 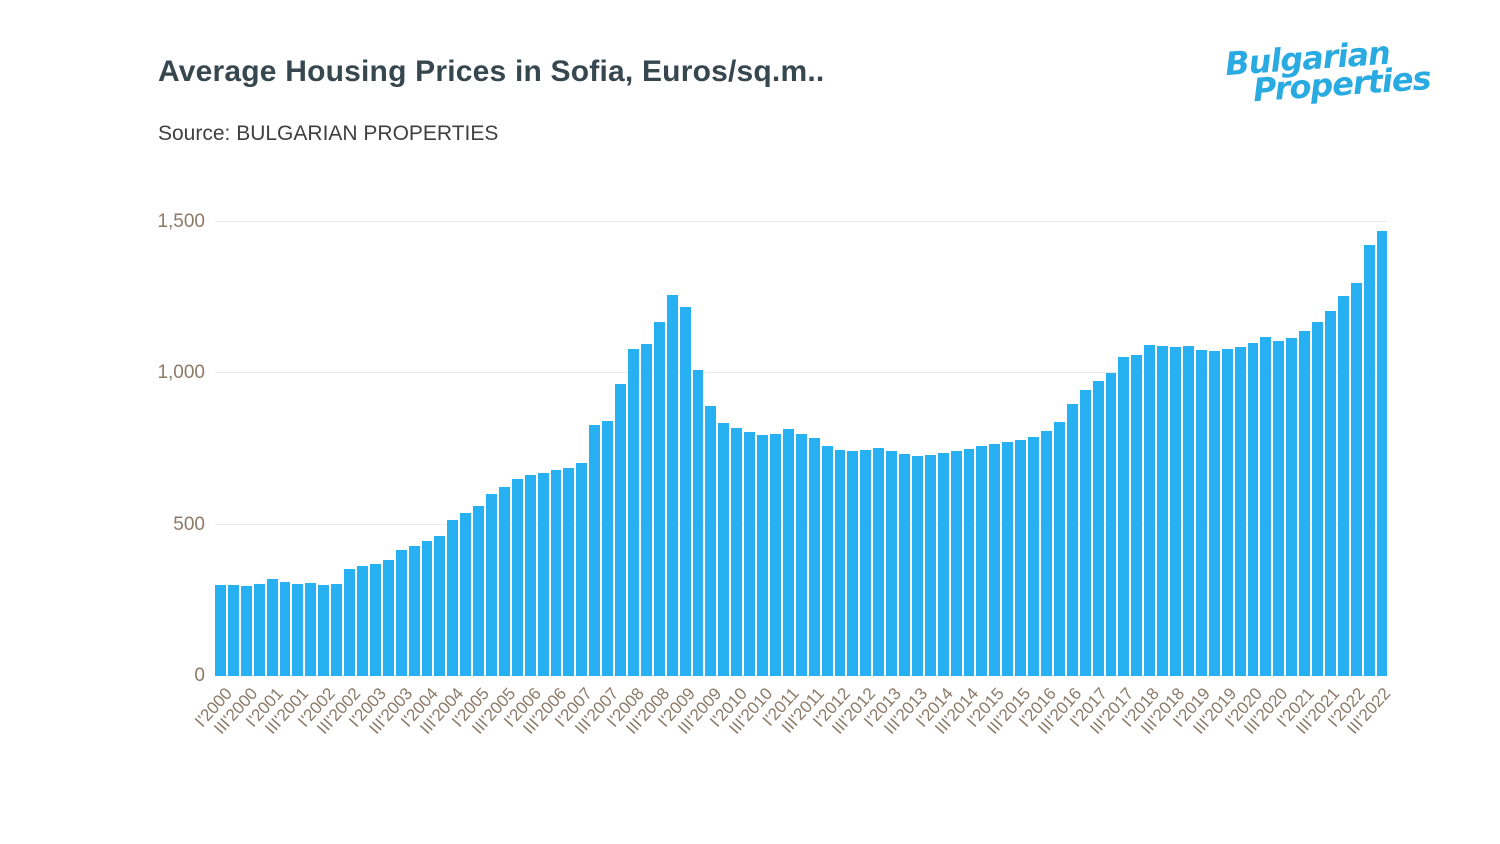 What do you see at coordinates (620, 529) in the screenshot?
I see `bar-IV'2007` at bounding box center [620, 529].